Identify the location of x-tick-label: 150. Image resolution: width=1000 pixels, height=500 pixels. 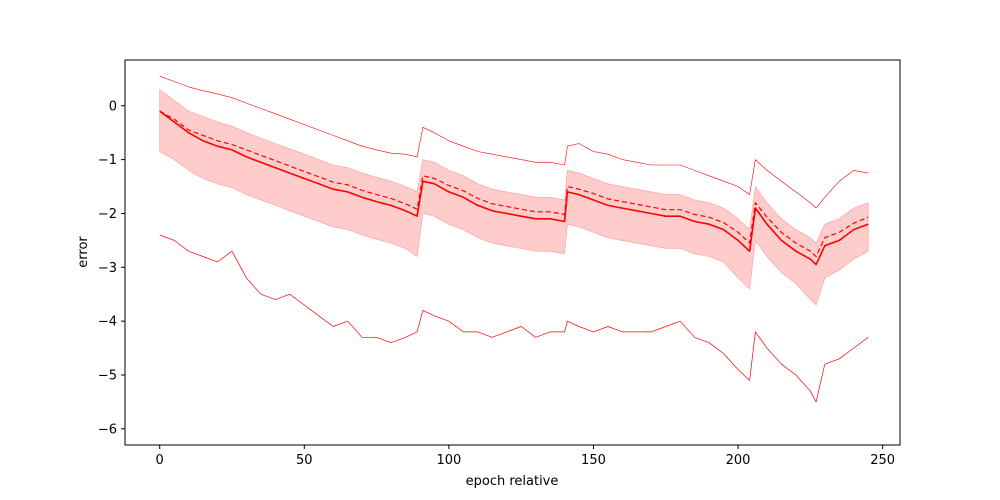
(593, 460).